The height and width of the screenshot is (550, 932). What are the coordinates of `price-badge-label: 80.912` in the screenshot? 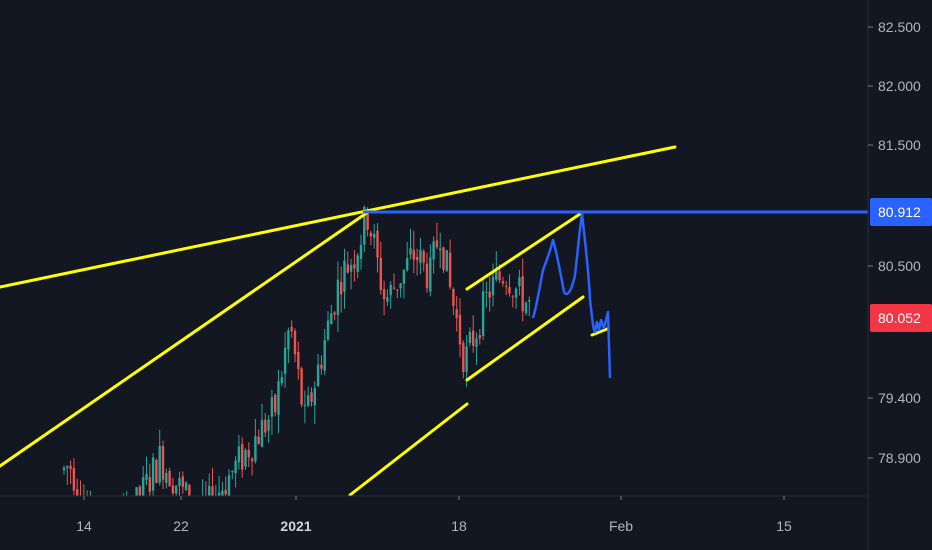 It's located at (899, 212).